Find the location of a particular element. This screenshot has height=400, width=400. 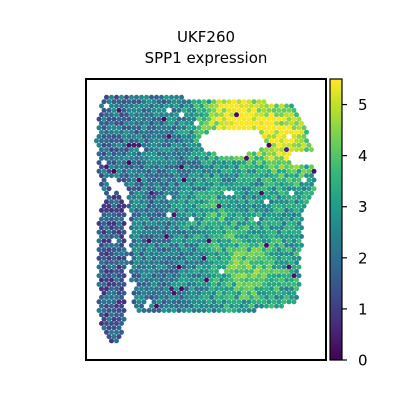

colorbar-tick-label: 5 is located at coordinates (363, 105).